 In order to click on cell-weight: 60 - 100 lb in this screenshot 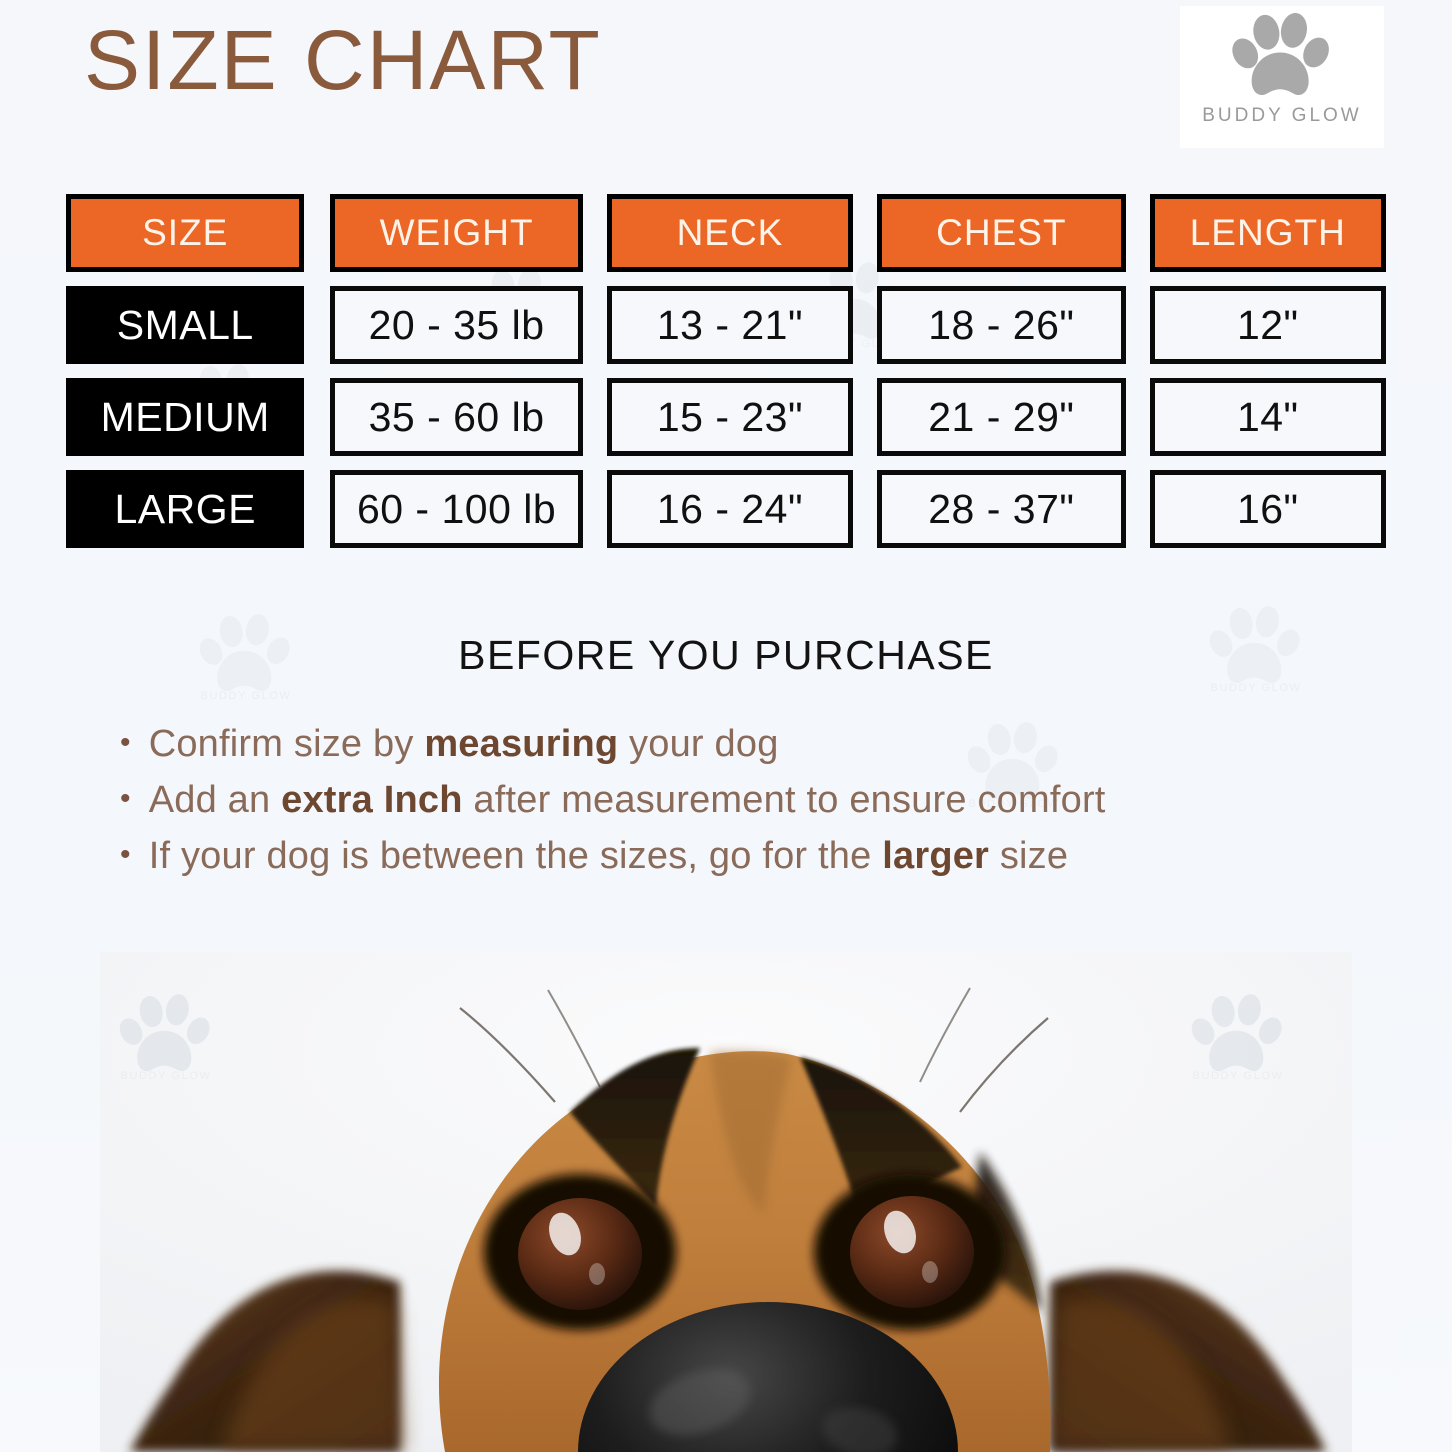, I will do `click(456, 509)`.